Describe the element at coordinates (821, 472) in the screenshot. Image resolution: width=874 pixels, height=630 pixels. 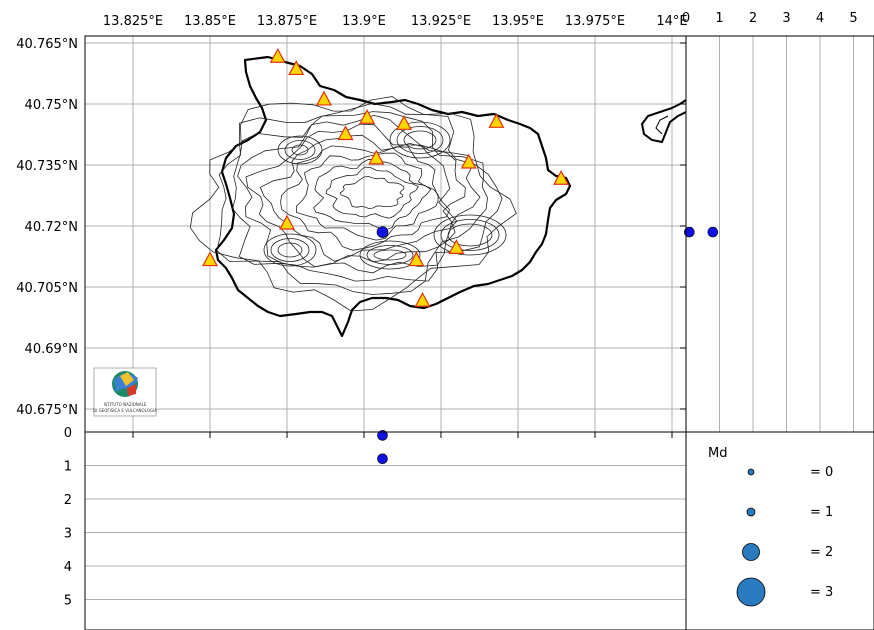
I see `legend-label: = 0` at that location.